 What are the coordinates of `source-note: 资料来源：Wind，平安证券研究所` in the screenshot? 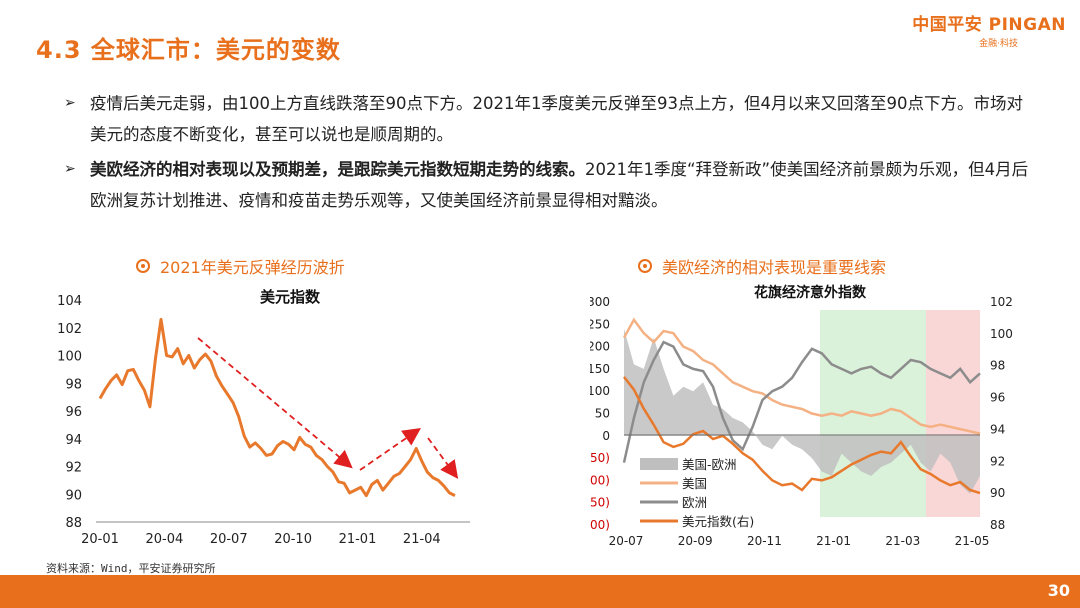 It's located at (131, 568).